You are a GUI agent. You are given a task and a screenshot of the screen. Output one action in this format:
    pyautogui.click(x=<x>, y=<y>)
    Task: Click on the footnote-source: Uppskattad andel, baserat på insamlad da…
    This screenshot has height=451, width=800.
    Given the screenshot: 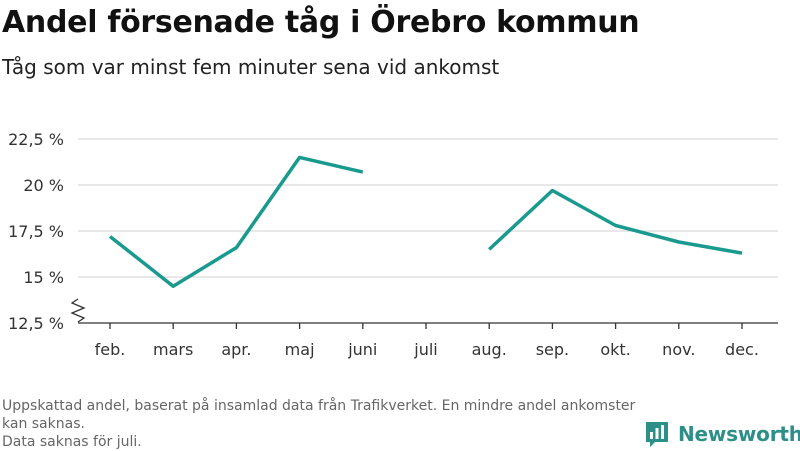 What is the action you would take?
    pyautogui.click(x=319, y=415)
    